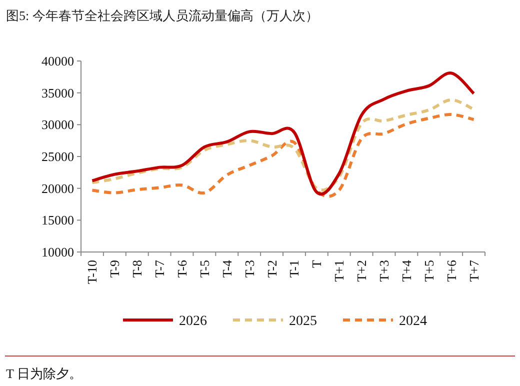  What do you see at coordinates (58, 61) in the screenshot?
I see `y-tick-label: 40000` at bounding box center [58, 61].